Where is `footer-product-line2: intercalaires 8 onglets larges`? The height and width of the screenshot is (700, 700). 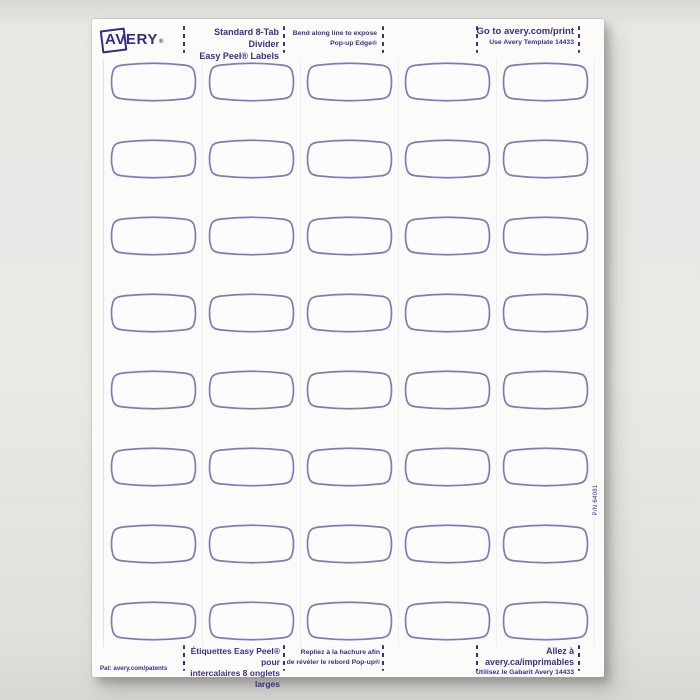
footer-product-line2: intercalaires 8 onglets larges is located at coordinates (235, 678).